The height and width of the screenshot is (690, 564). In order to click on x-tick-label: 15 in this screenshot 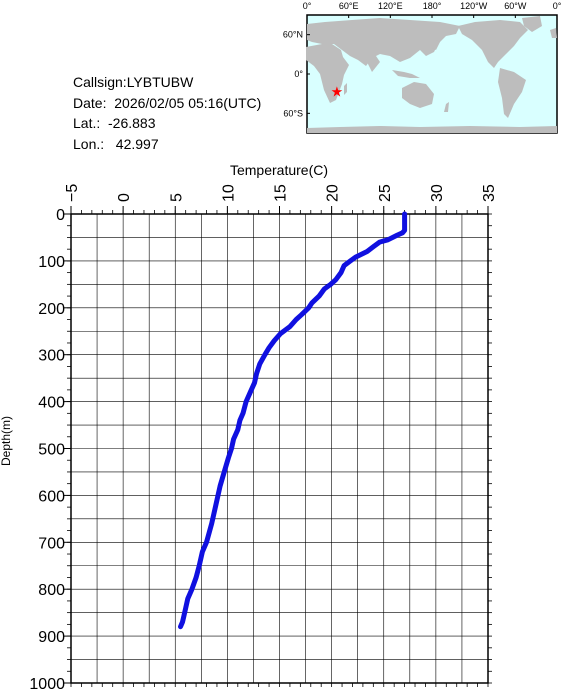, I will do `click(281, 193)`.